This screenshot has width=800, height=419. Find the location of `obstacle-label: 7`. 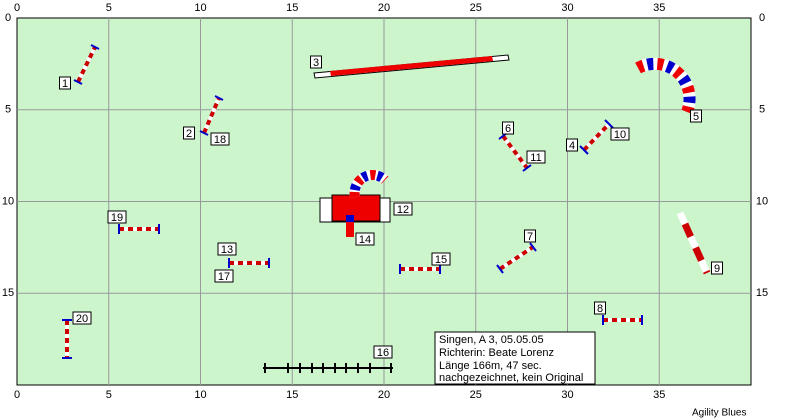

obstacle-label: 7 is located at coordinates (530, 236).